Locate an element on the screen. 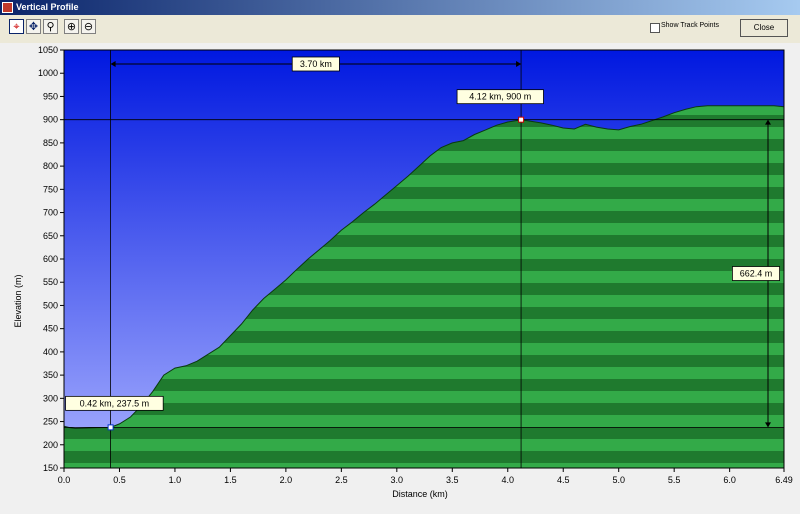  y-tick-label: 800 is located at coordinates (50, 166).